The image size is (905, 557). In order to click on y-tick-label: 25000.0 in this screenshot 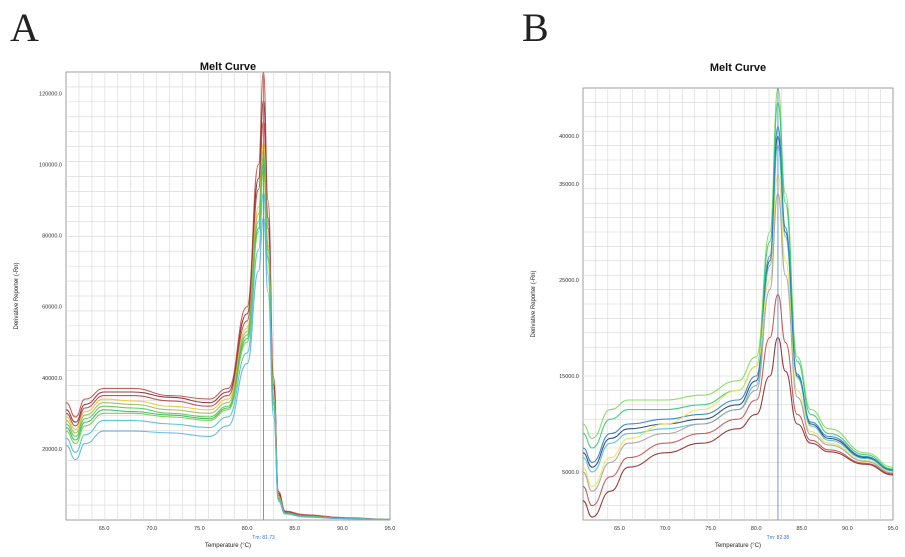, I will do `click(569, 281)`.